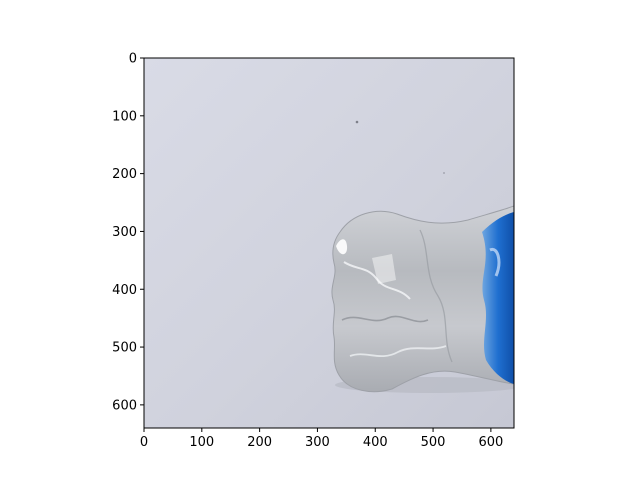  Describe the element at coordinates (490, 442) in the screenshot. I see `x-tick-label: 600` at that location.